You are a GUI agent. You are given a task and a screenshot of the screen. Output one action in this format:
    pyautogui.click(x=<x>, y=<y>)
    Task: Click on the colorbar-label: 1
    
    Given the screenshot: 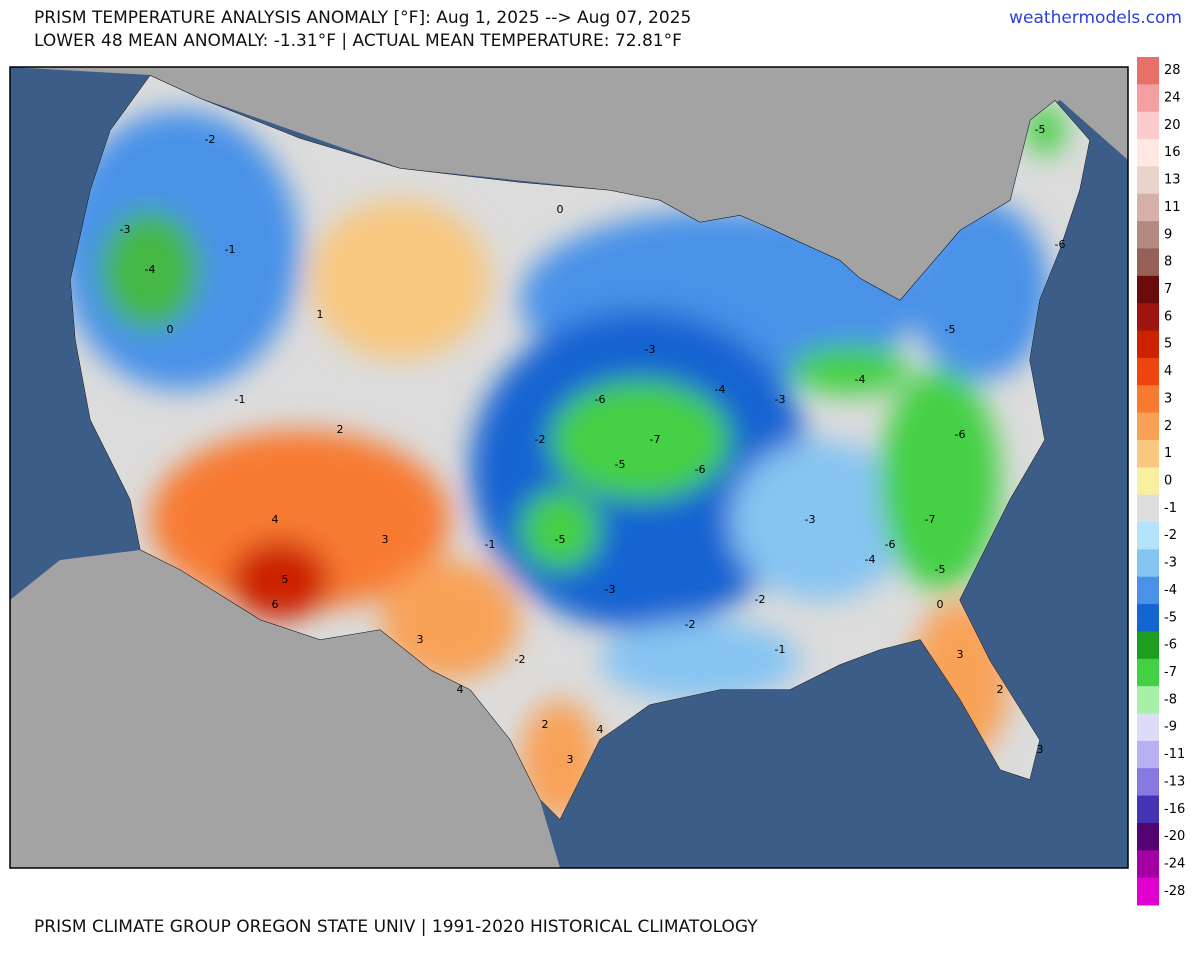 What is the action you would take?
    pyautogui.click(x=1168, y=453)
    